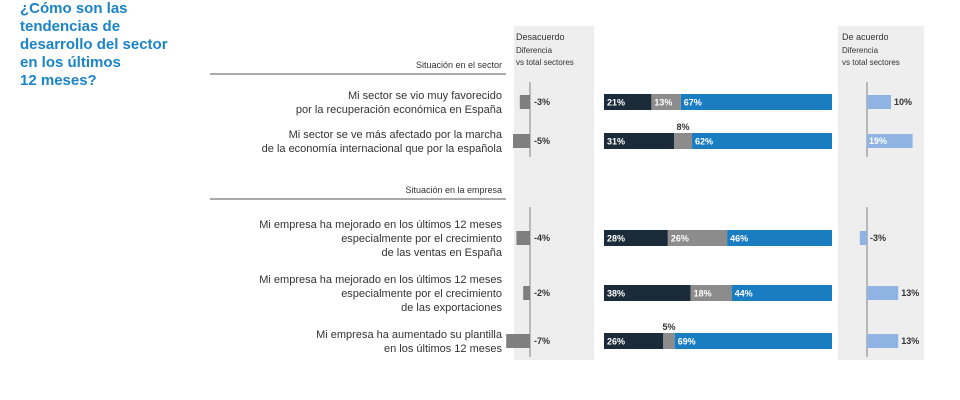  What do you see at coordinates (704, 142) in the screenshot?
I see `acuerdo-segment-label: 62%` at bounding box center [704, 142].